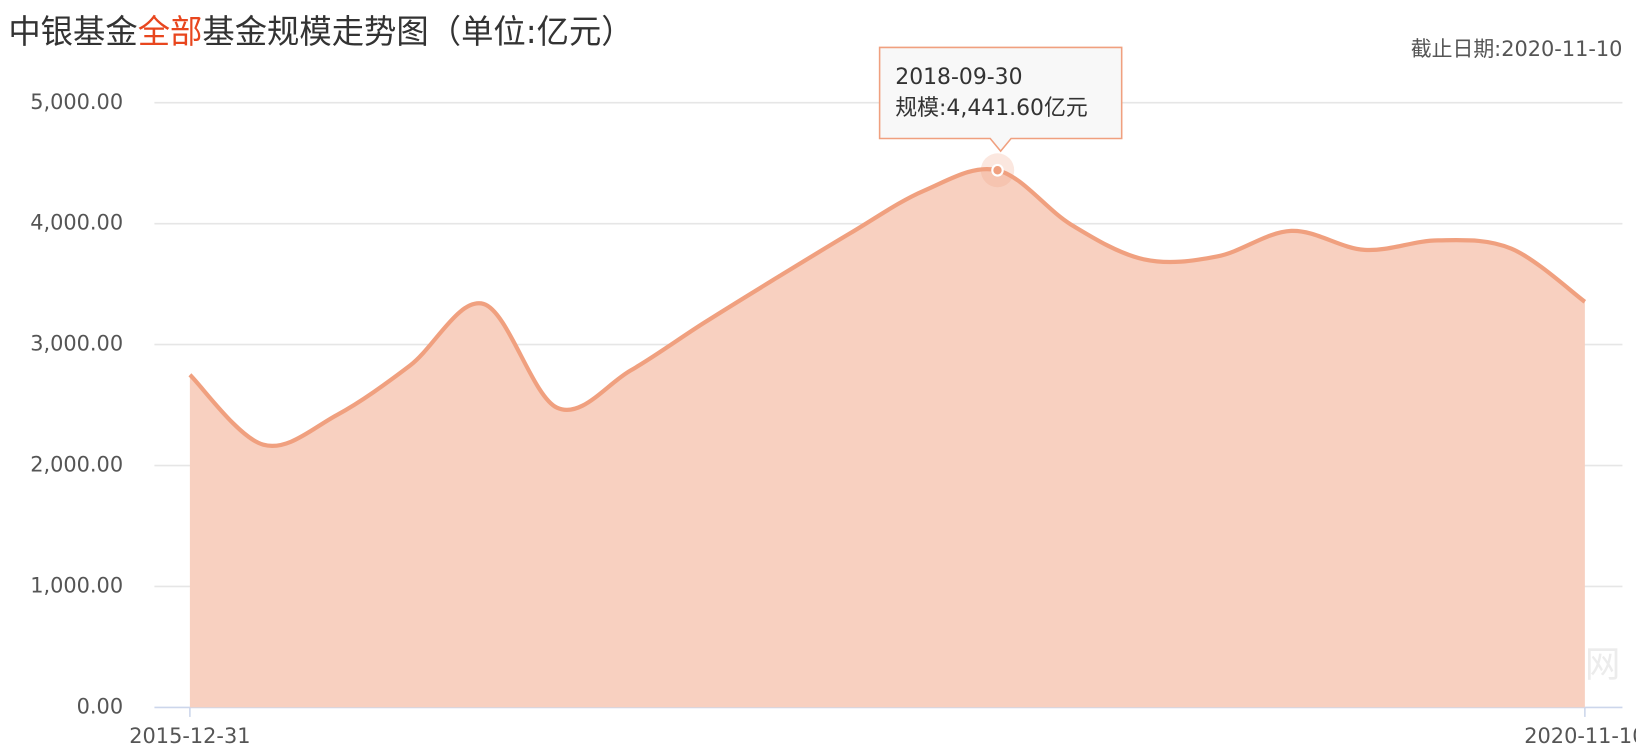  What do you see at coordinates (991, 108) in the screenshot?
I see `tooltip-value: 规模:4,441.60亿元` at bounding box center [991, 108].